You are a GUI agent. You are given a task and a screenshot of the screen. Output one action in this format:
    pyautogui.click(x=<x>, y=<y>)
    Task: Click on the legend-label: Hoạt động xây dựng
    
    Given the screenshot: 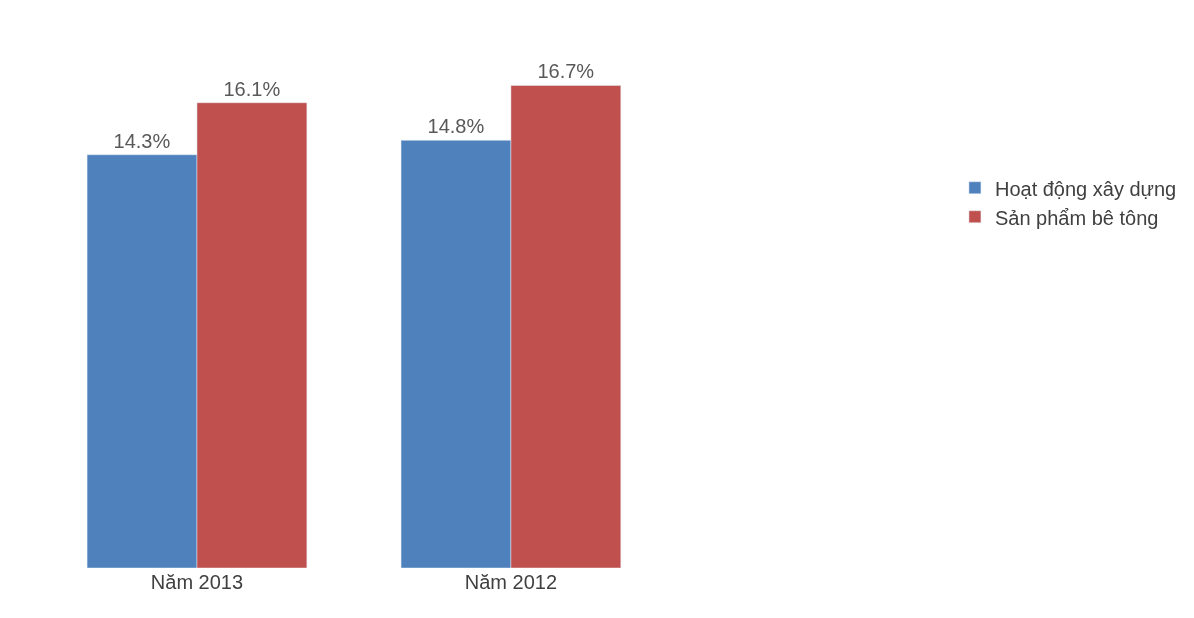 What is the action you would take?
    pyautogui.click(x=1085, y=188)
    